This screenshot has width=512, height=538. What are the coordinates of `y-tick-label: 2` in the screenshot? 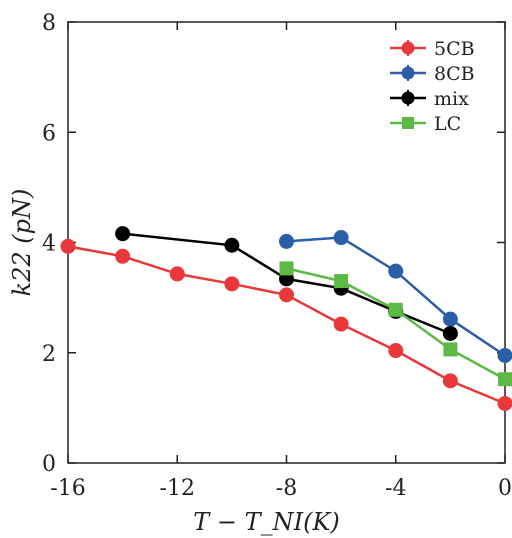 It's located at (49, 354).